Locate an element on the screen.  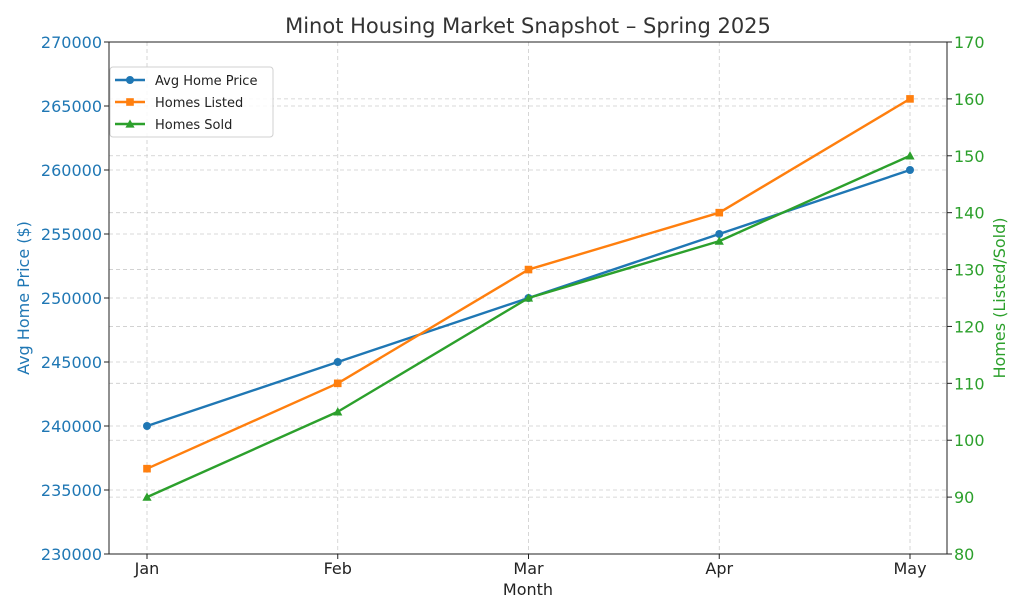
legend-label-1: Homes Listed is located at coordinates (199, 103).